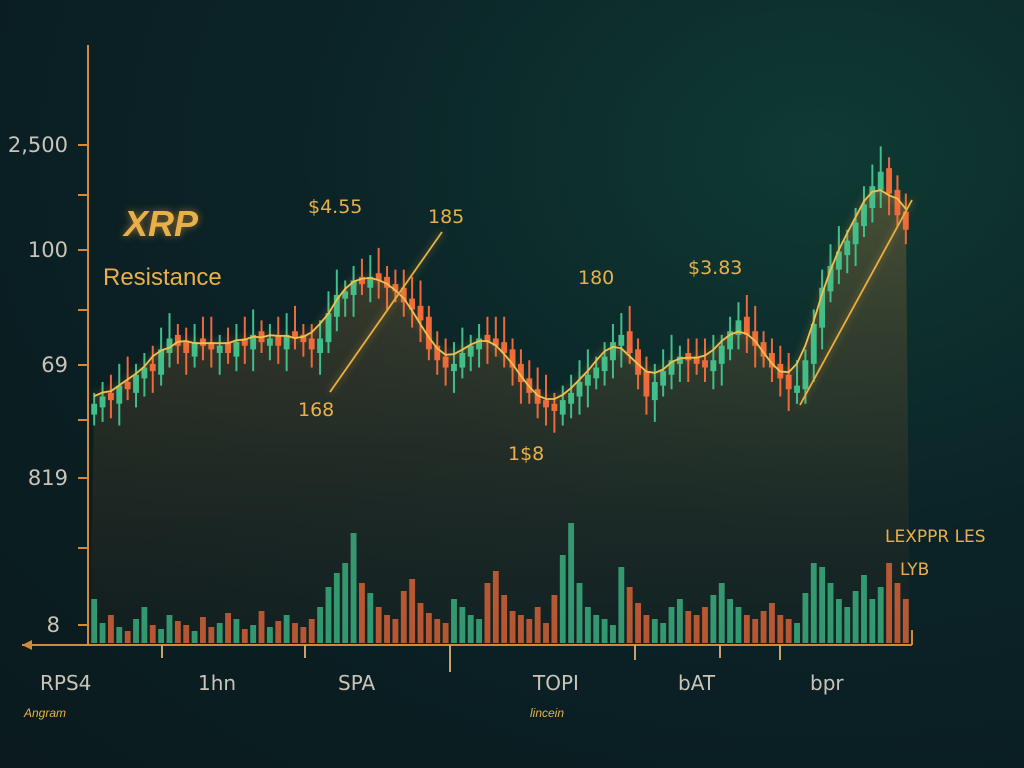  I want to click on trend-line-right, so click(856, 302).